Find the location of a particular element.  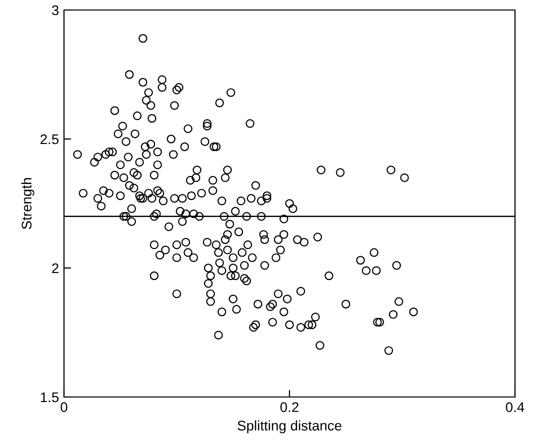

x-axis-title: Splitting distance is located at coordinates (290, 427).